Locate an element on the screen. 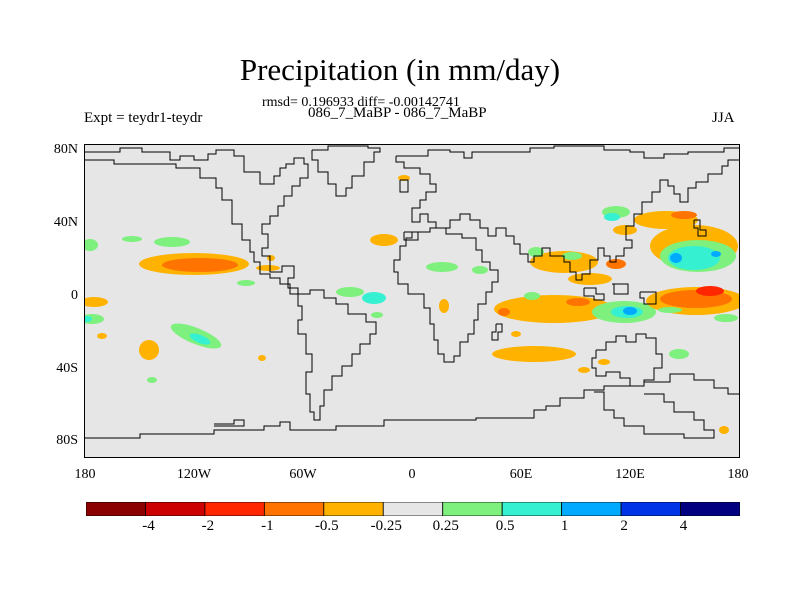 Image resolution: width=800 pixels, height=600 pixels. lon-label-60w: 60W is located at coordinates (303, 474).